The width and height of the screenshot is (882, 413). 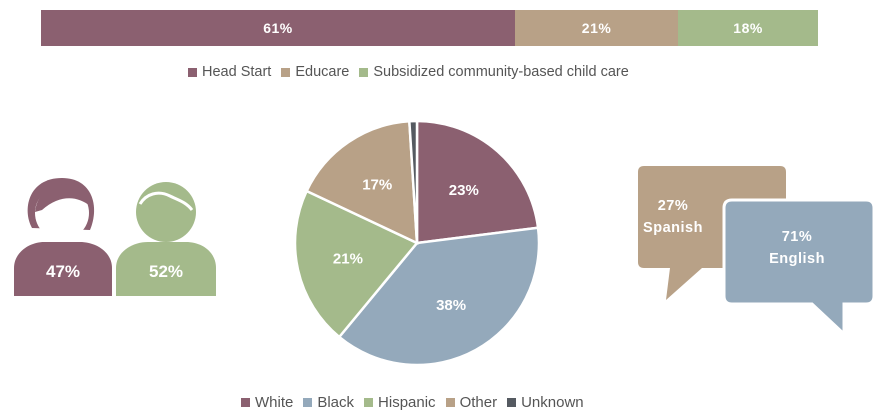 What do you see at coordinates (245, 402) in the screenshot?
I see `legend-swatch-white` at bounding box center [245, 402].